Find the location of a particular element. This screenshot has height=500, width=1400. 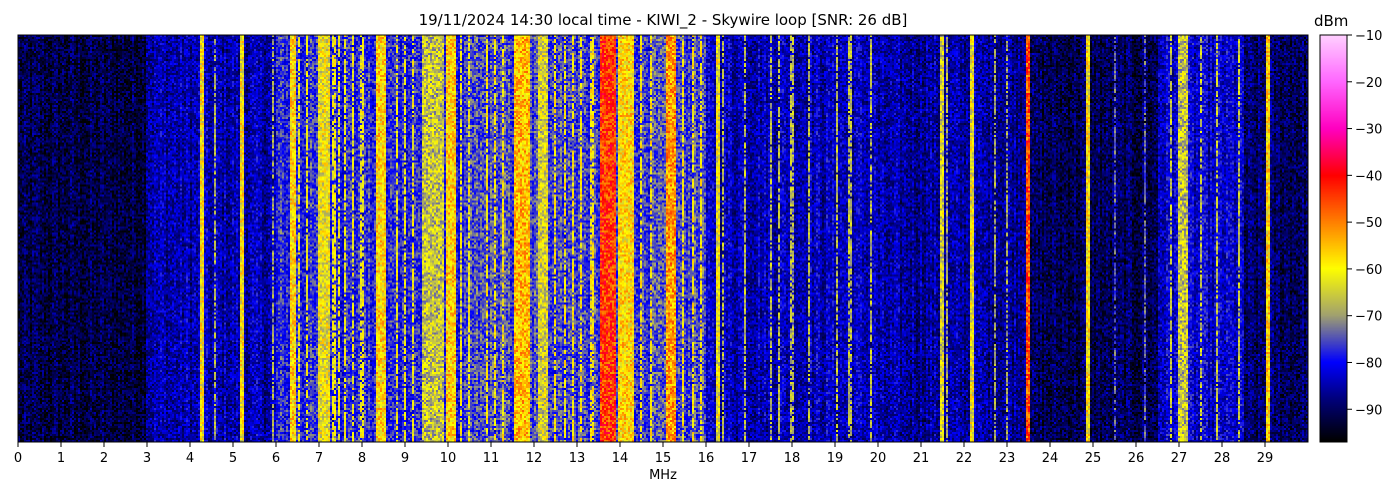

colorbar-tick-label: −90 is located at coordinates (1368, 410).